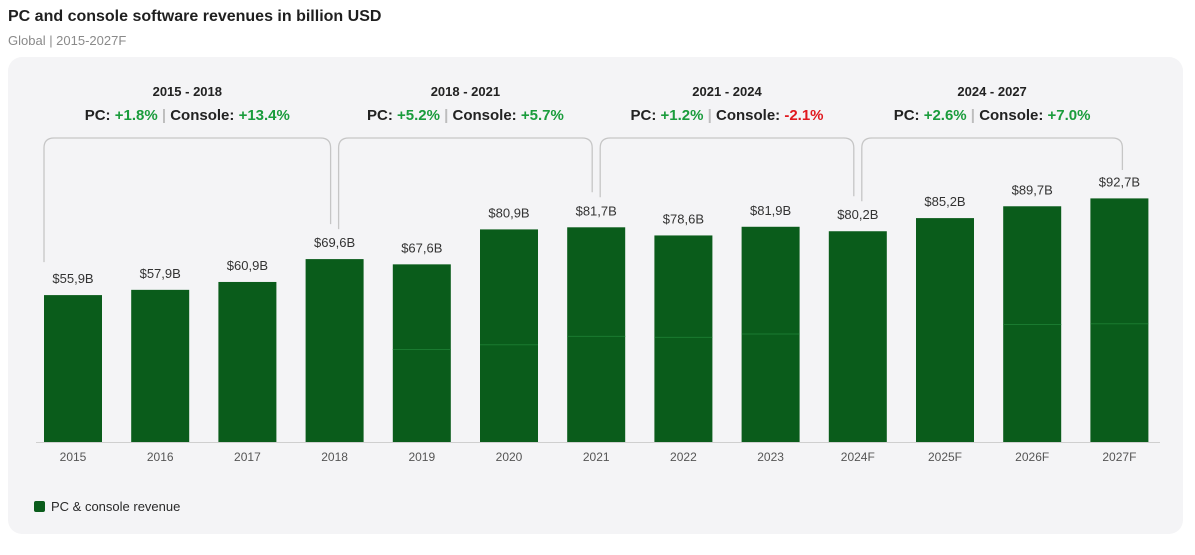 The width and height of the screenshot is (1195, 555). What do you see at coordinates (264, 115) in the screenshot?
I see `console-growth-value: +13.4%` at bounding box center [264, 115].